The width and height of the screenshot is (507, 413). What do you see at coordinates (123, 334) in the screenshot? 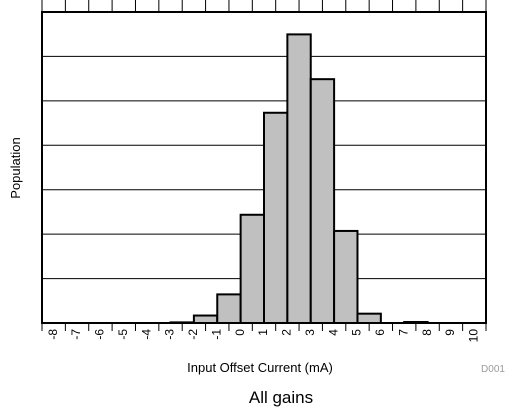
I see `x-tick-label: -5` at bounding box center [123, 334].